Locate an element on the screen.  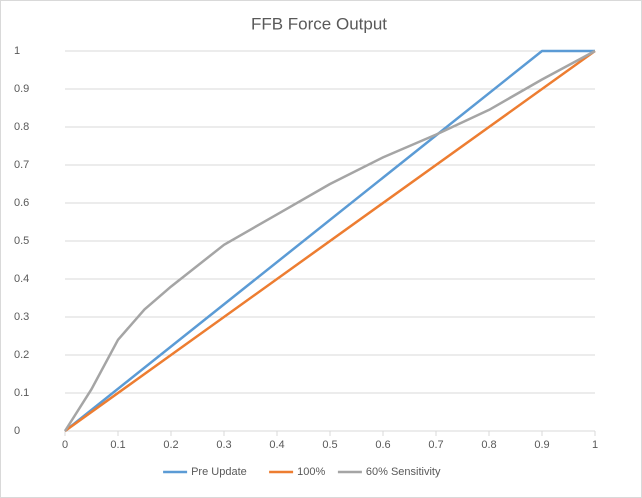
y-tick-label: 0 is located at coordinates (17, 431).